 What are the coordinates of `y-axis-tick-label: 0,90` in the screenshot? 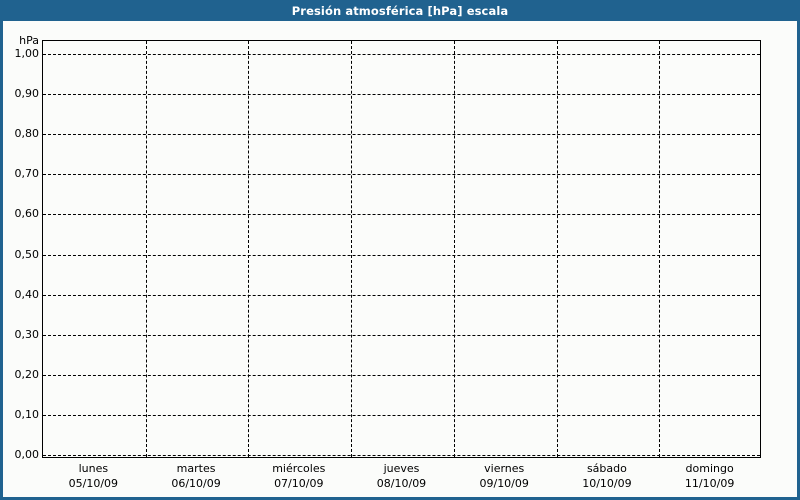 It's located at (27, 94).